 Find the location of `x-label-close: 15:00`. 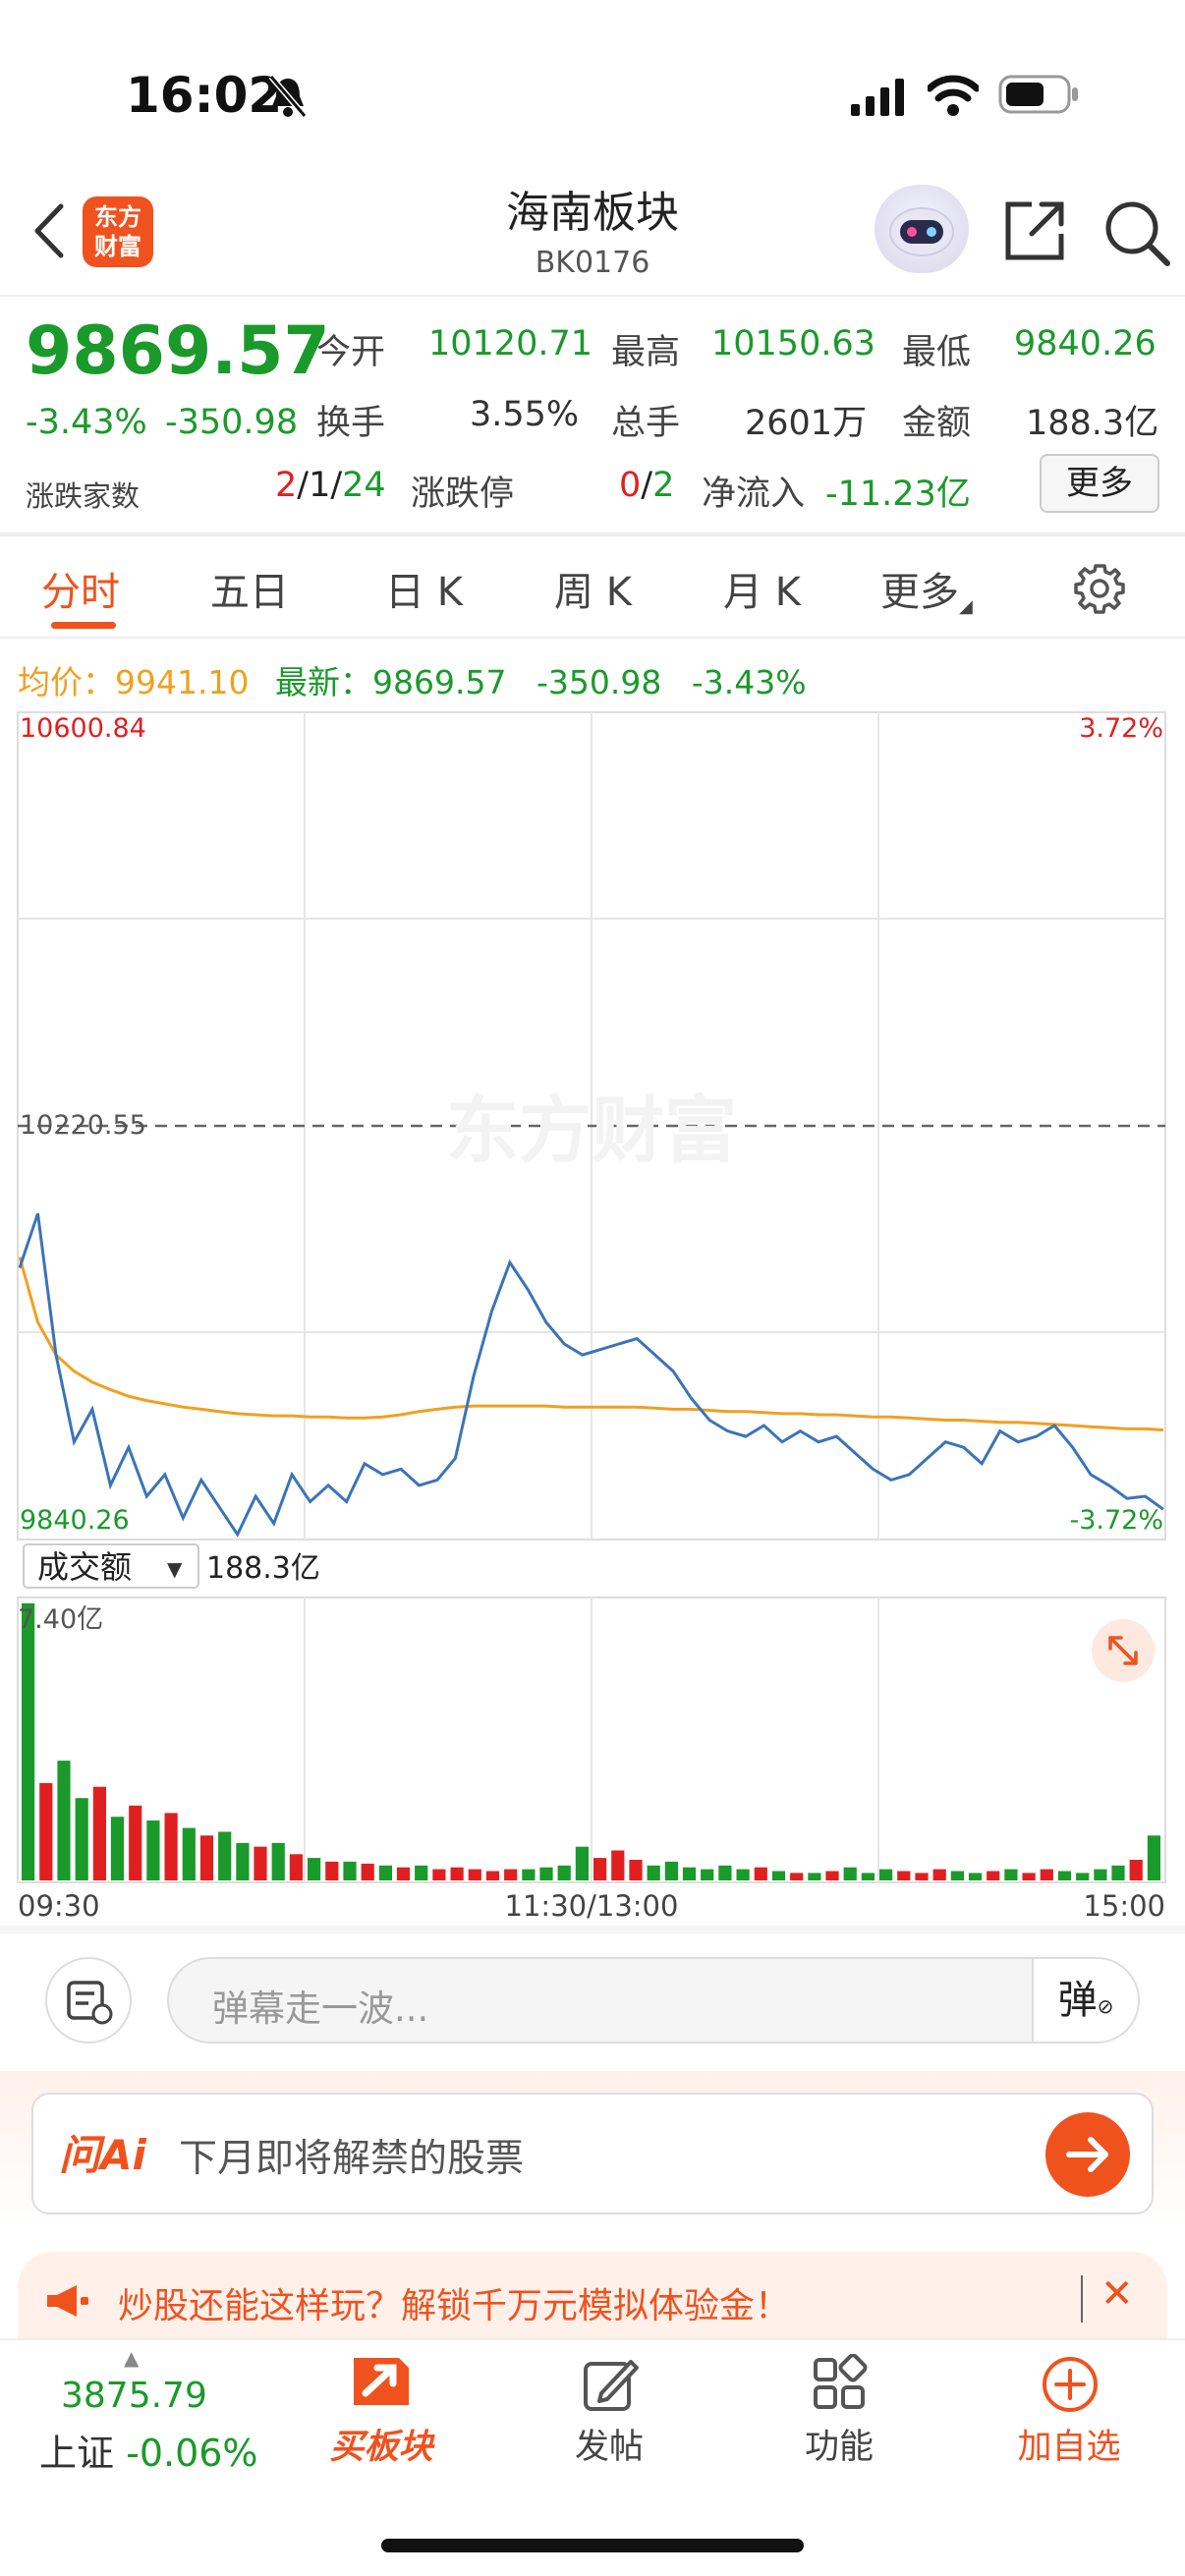

x-label-close: 15:00 is located at coordinates (1124, 1906).